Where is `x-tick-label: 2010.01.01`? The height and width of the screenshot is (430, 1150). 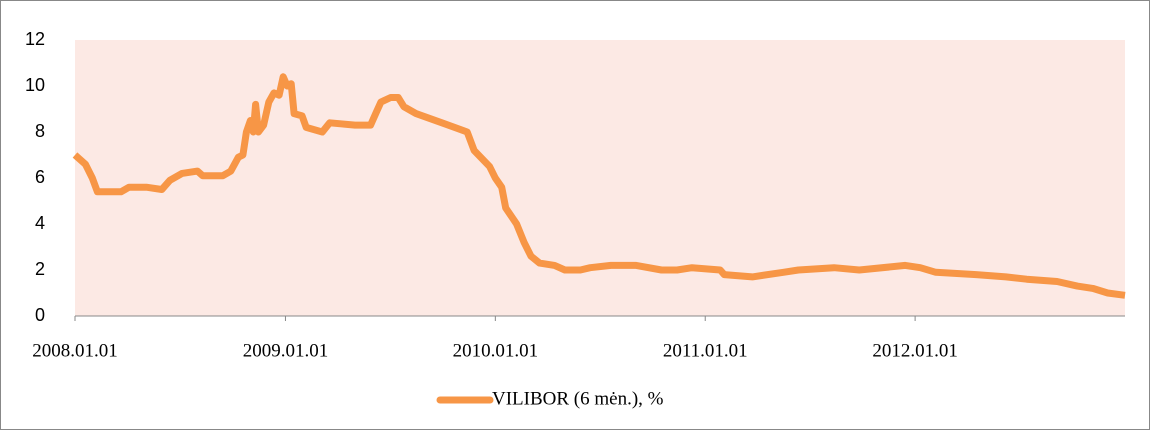 x-tick-label: 2010.01.01 is located at coordinates (496, 350).